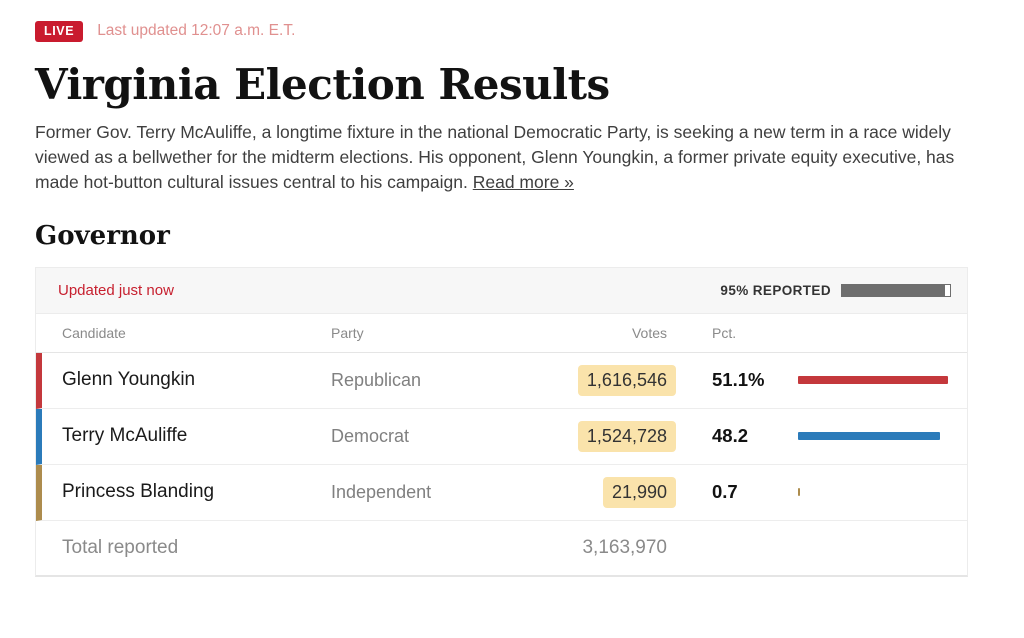 This screenshot has height=638, width=1024. What do you see at coordinates (501, 290) in the screenshot?
I see `table-topbar: Updated just now 95% REPORTED` at bounding box center [501, 290].